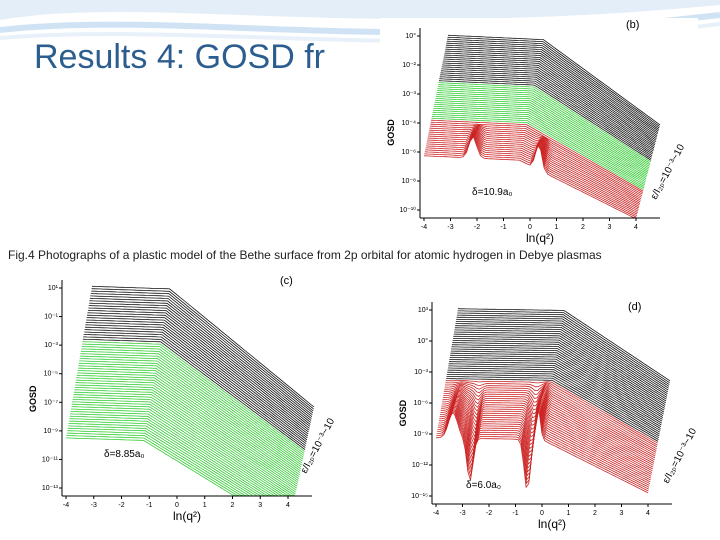 Image resolution: width=720 pixels, height=540 pixels. What do you see at coordinates (503, 227) in the screenshot?
I see `x-tick-label: -1` at bounding box center [503, 227].